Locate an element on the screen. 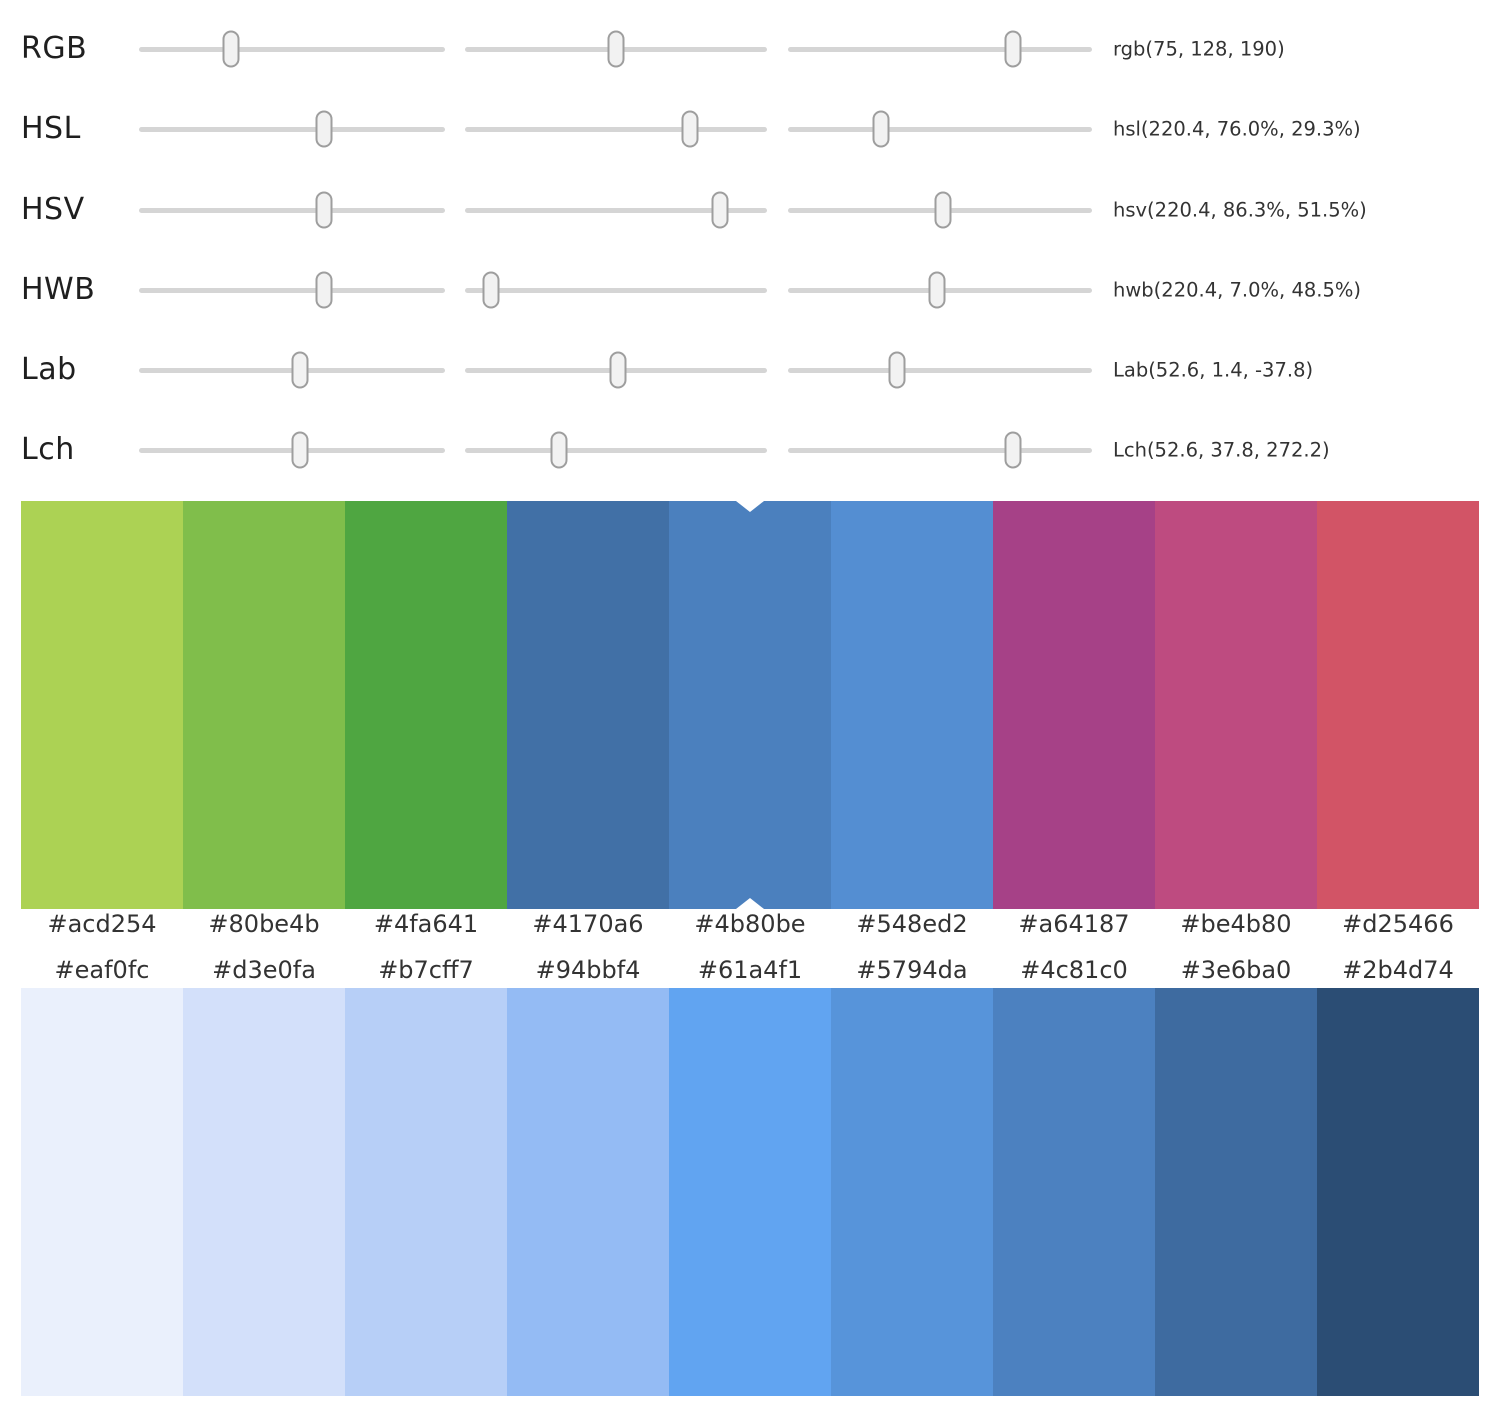  row-label-rgb: RGB is located at coordinates (54, 48).